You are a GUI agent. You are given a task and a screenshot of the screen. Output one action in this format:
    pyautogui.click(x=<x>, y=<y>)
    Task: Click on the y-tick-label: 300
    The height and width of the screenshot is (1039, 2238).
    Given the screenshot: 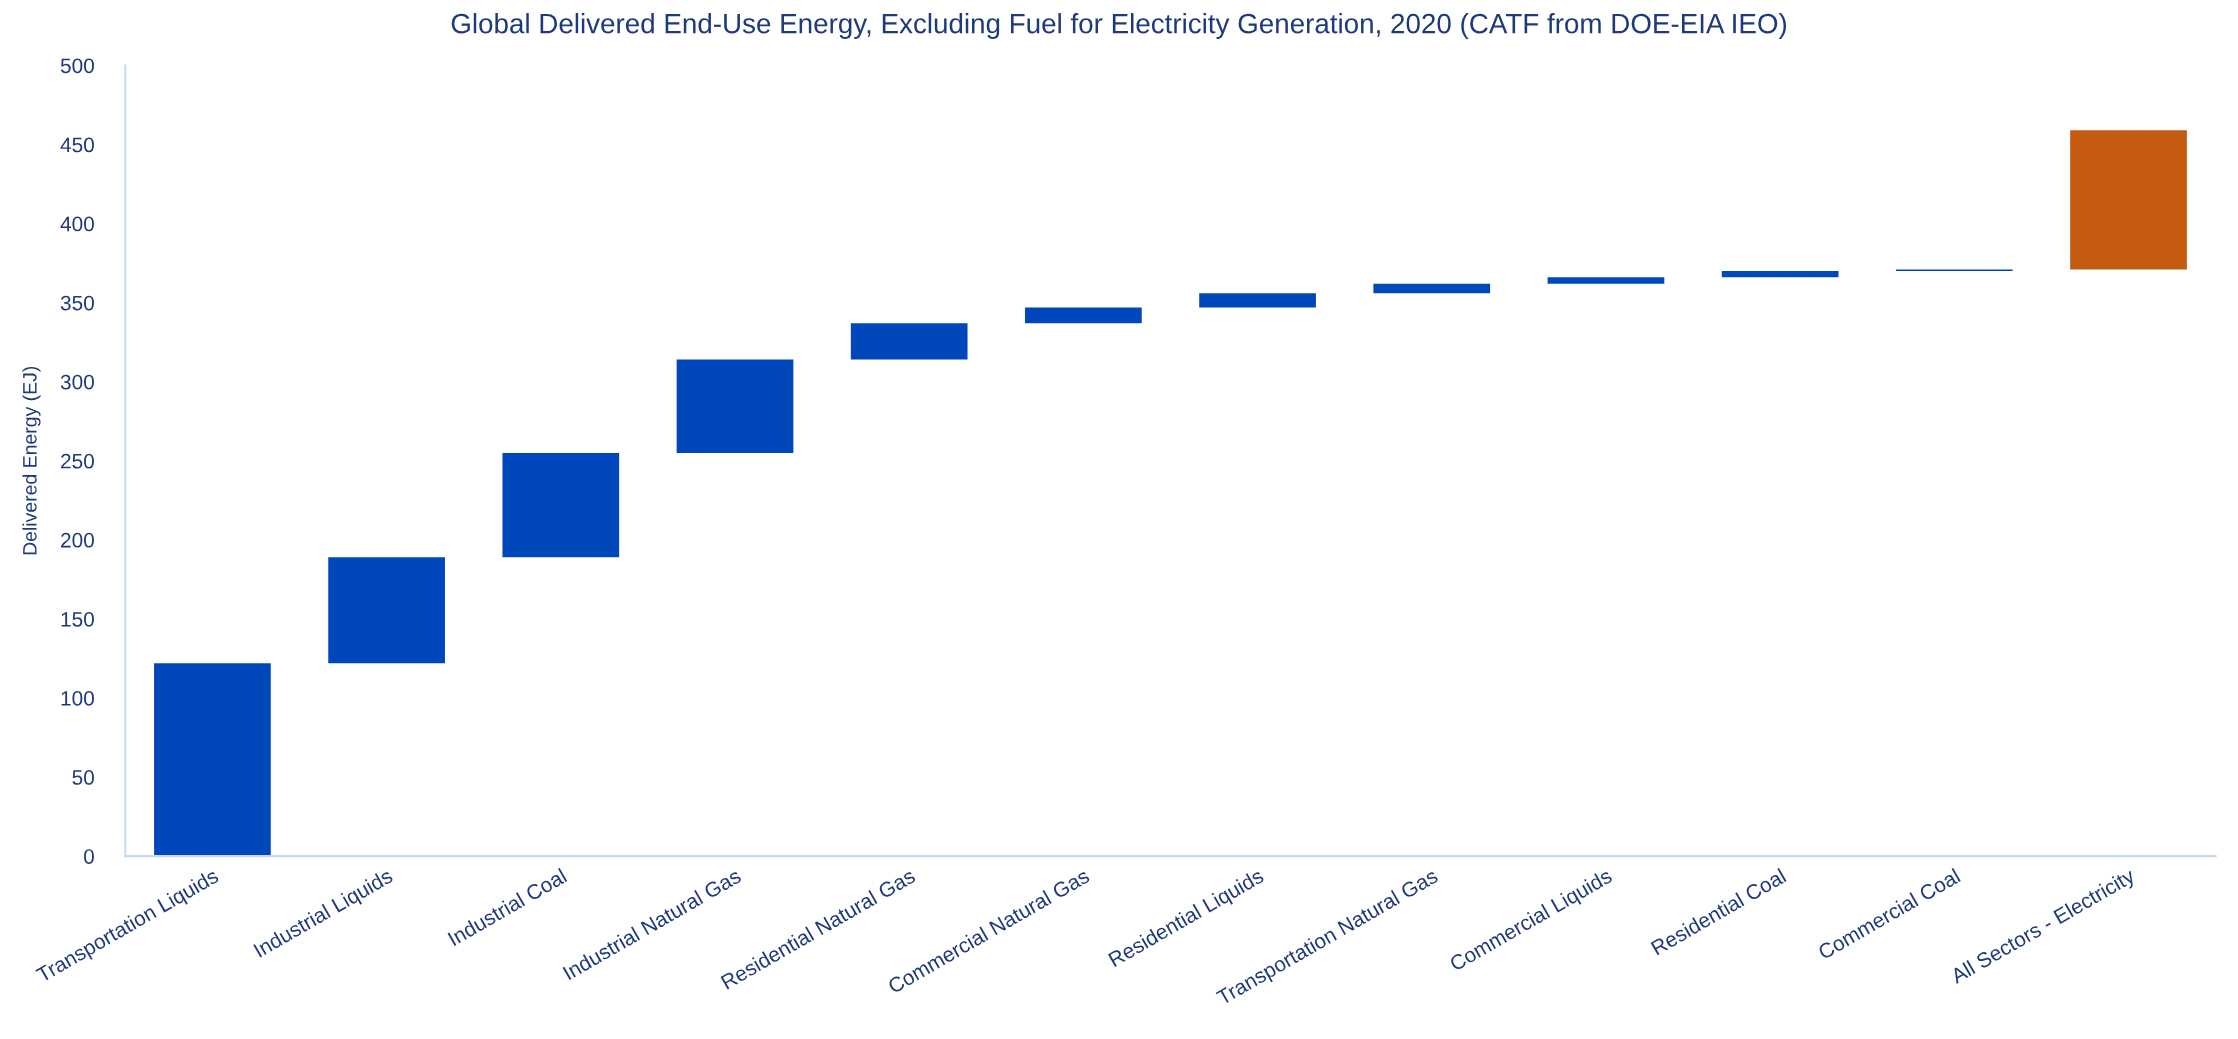 What is the action you would take?
    pyautogui.click(x=77, y=382)
    